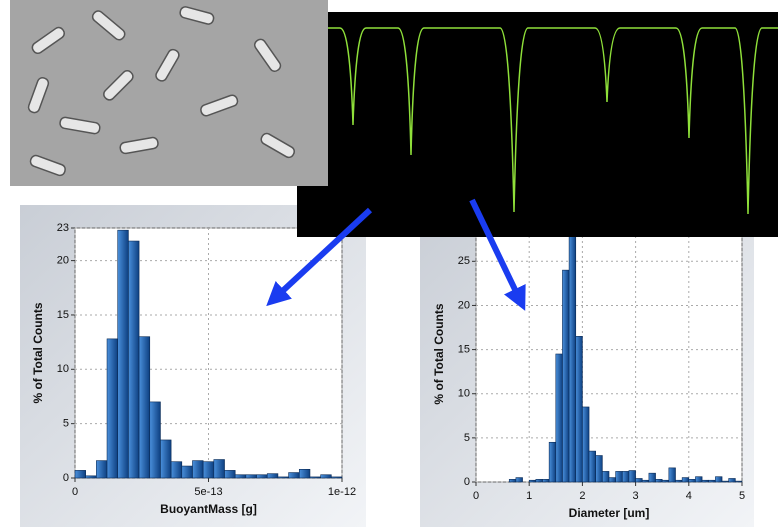 Image resolution: width=778 pixels, height=529 pixels. Describe the element at coordinates (342, 492) in the screenshot. I see `x-tick-label: 1e-12` at that location.